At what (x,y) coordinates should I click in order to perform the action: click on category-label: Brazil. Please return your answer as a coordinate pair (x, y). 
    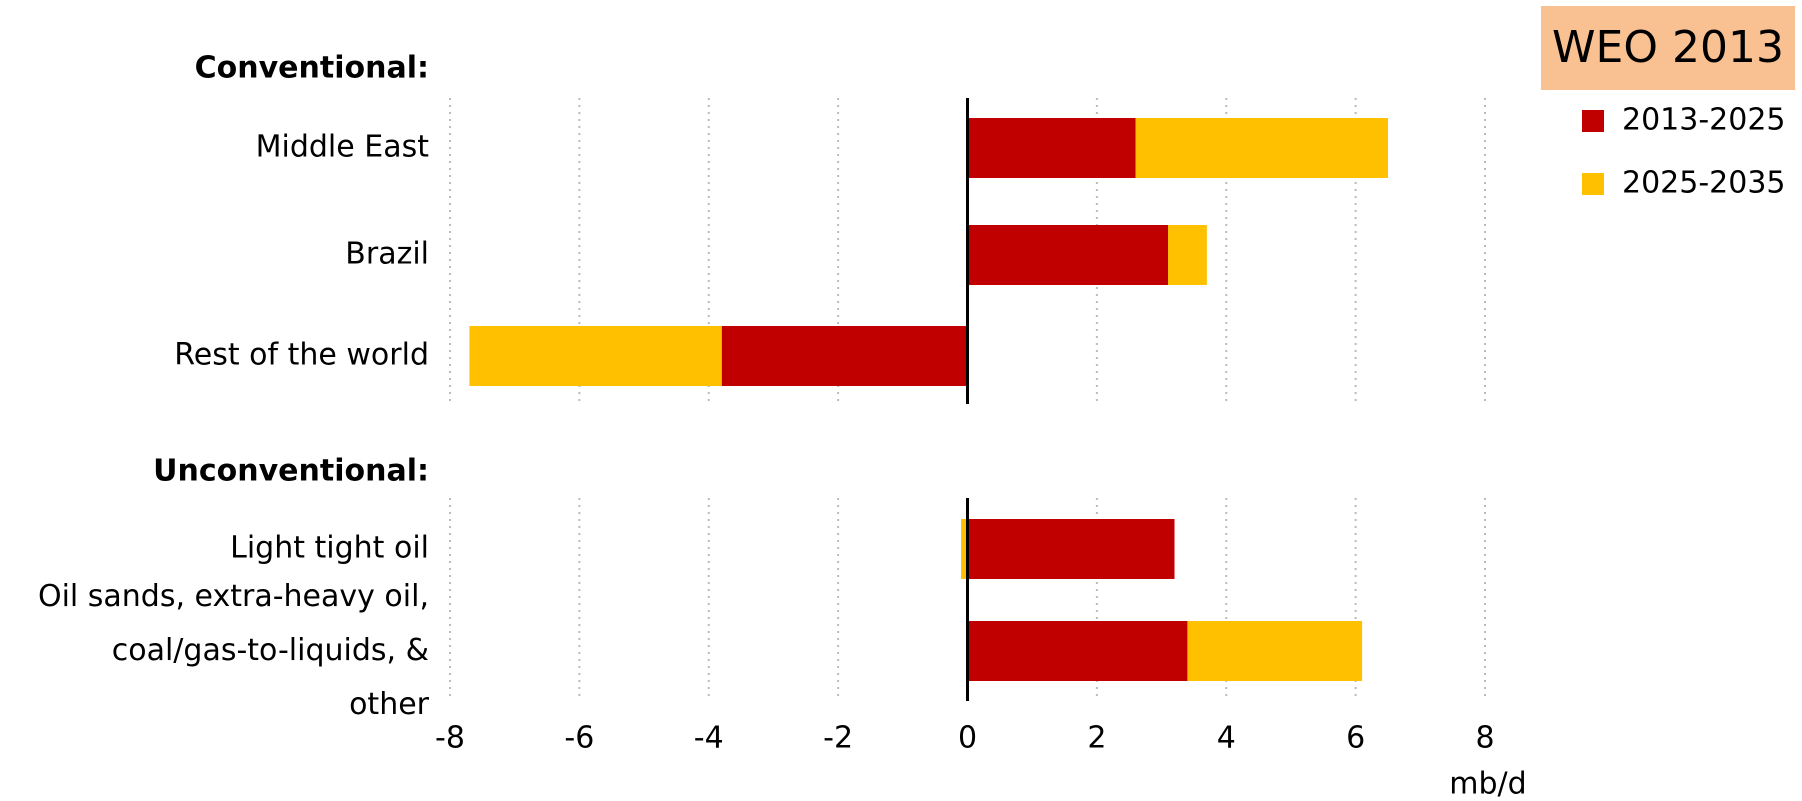
    Looking at the image, I should click on (387, 254).